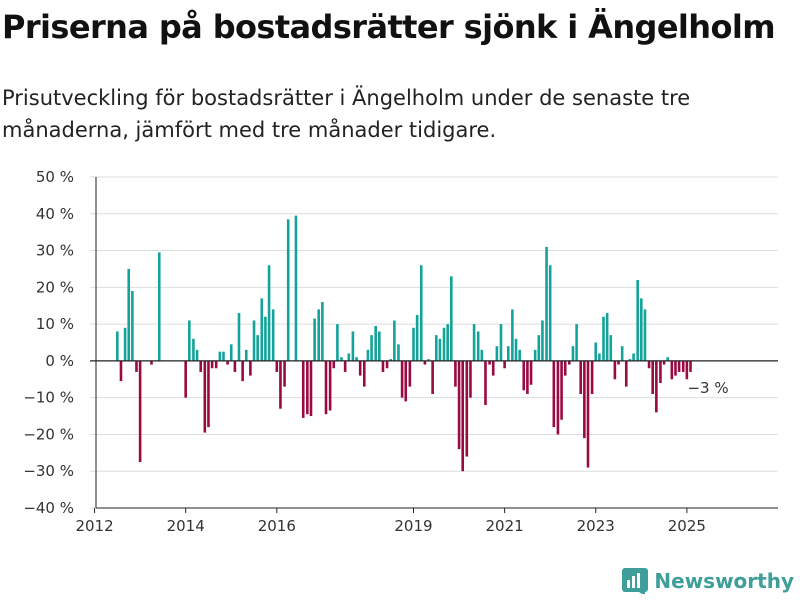  I want to click on y-tick-label: 30 %, so click(55, 251).